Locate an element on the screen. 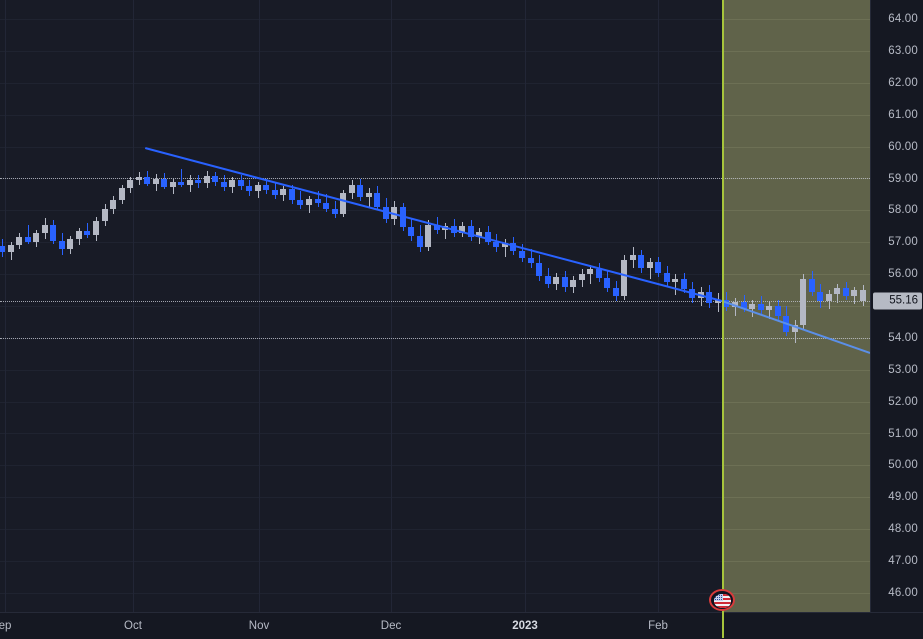 This screenshot has width=923, height=639. price-tick-label: 47.00 is located at coordinates (903, 561).